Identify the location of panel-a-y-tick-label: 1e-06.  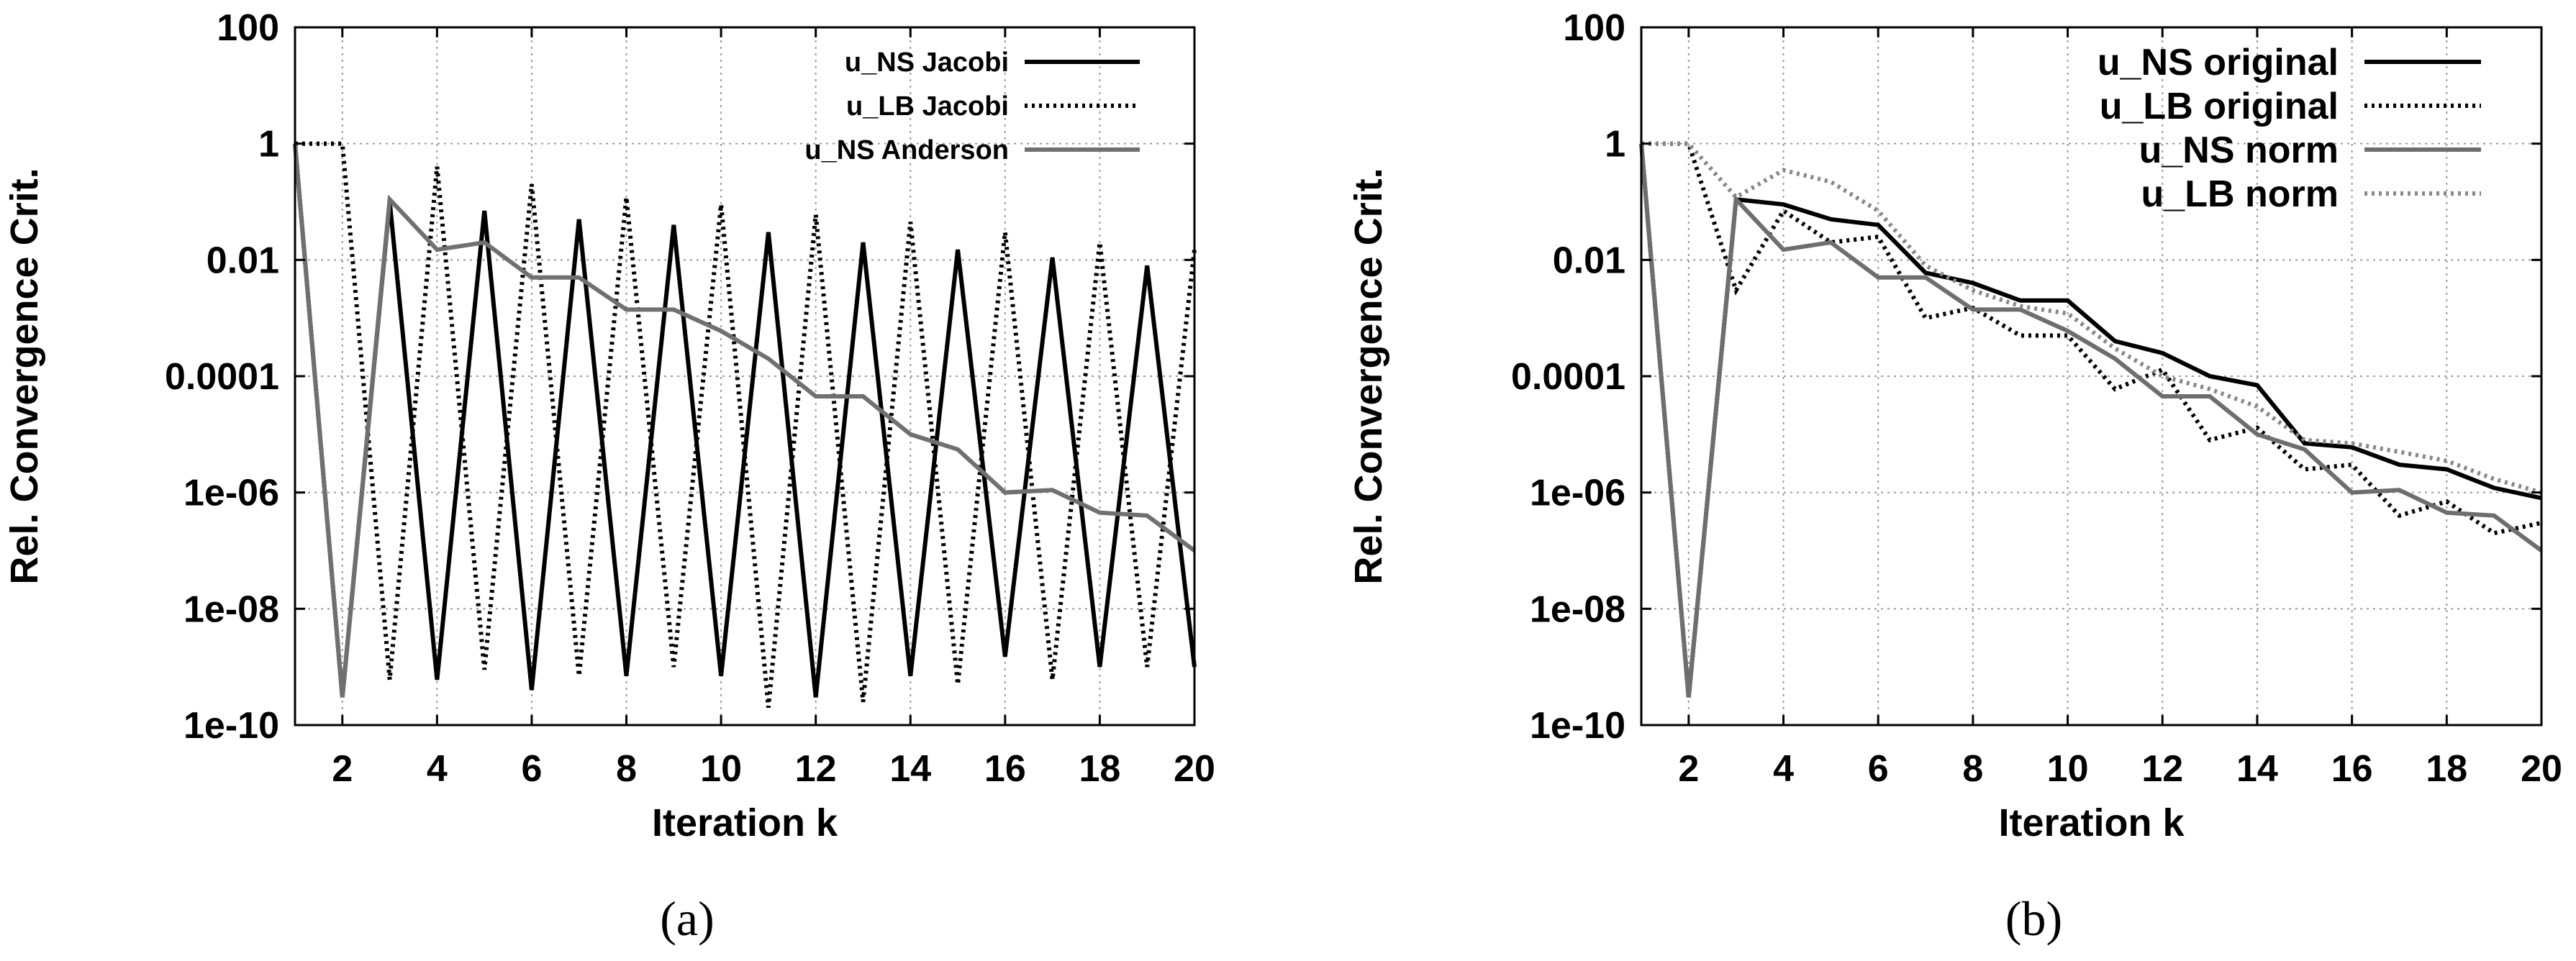
(231, 493).